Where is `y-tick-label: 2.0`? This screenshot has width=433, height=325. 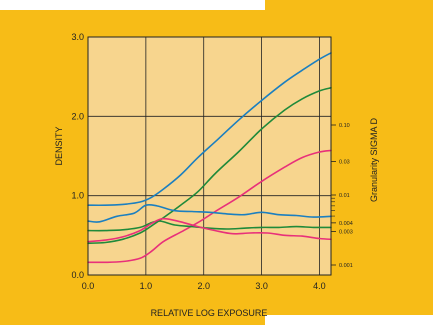
y-tick-label: 2.0 is located at coordinates (77, 116).